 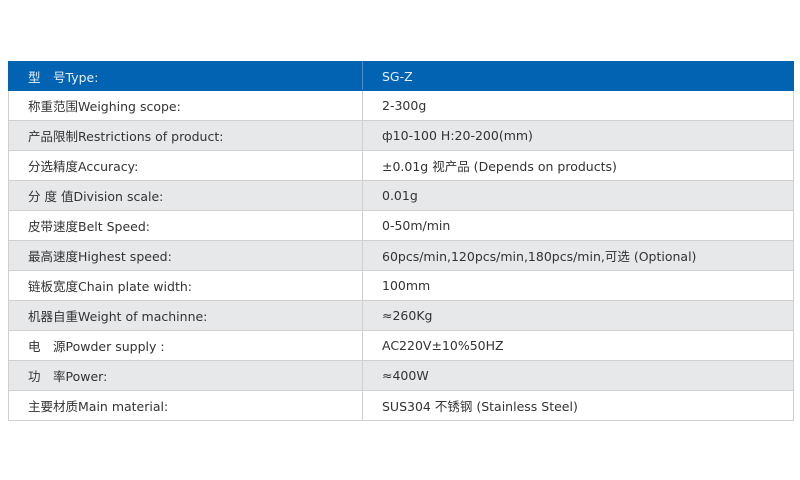 I want to click on table-row: 皮带速度Belt Speed: 0-50m/min, so click(x=401, y=225).